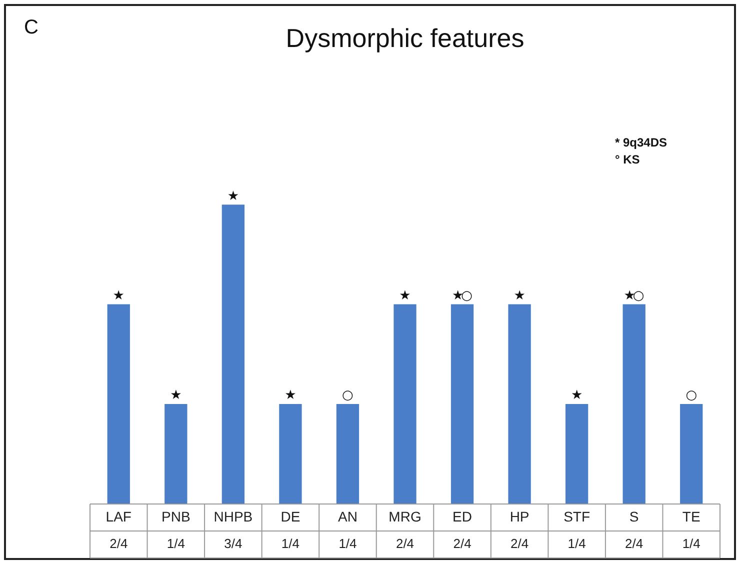  I want to click on x-tick-label: HP, so click(520, 516).